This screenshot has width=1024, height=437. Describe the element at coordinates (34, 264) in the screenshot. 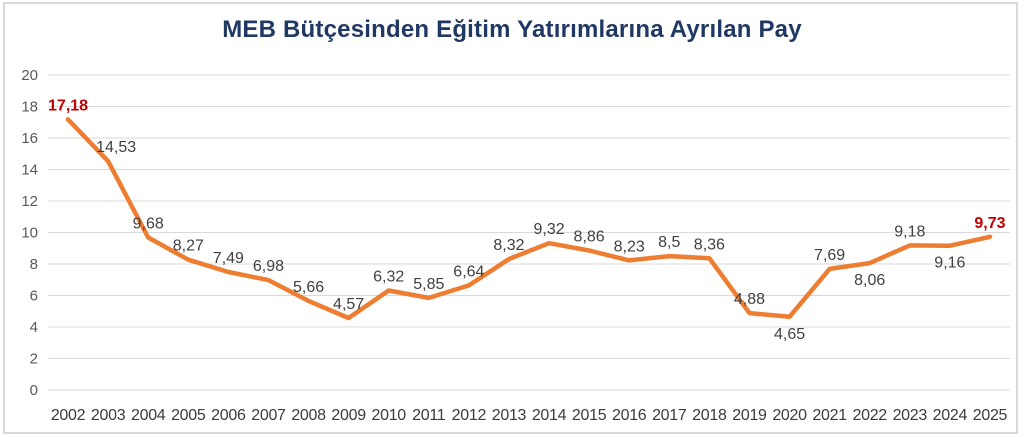

I see `y-axis-tick-label: 8` at that location.